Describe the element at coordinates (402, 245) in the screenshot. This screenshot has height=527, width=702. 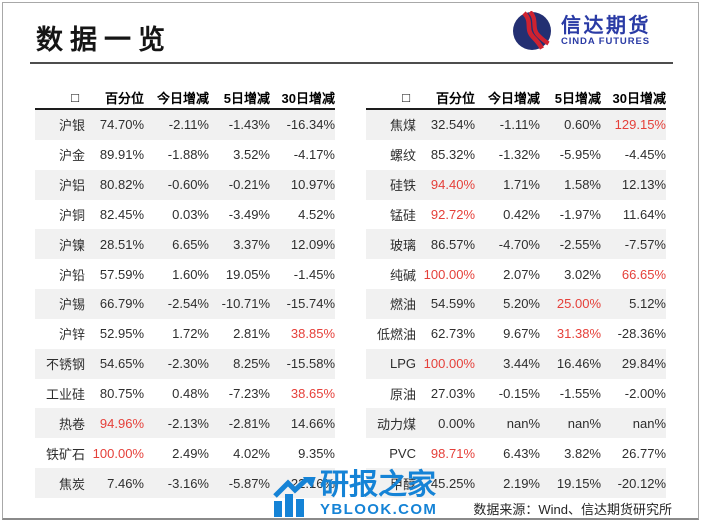
I see `row-label: 玻璃` at that location.